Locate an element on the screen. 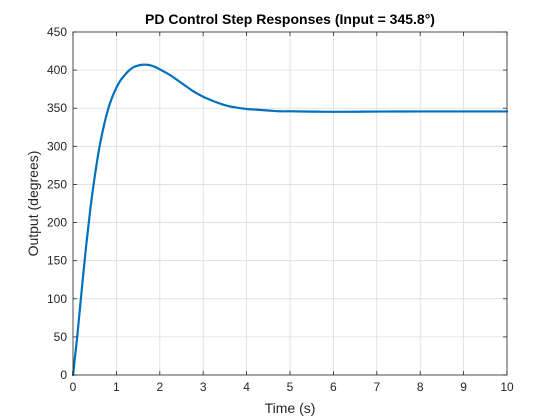  y-tick-label: 450 is located at coordinates (57, 32).